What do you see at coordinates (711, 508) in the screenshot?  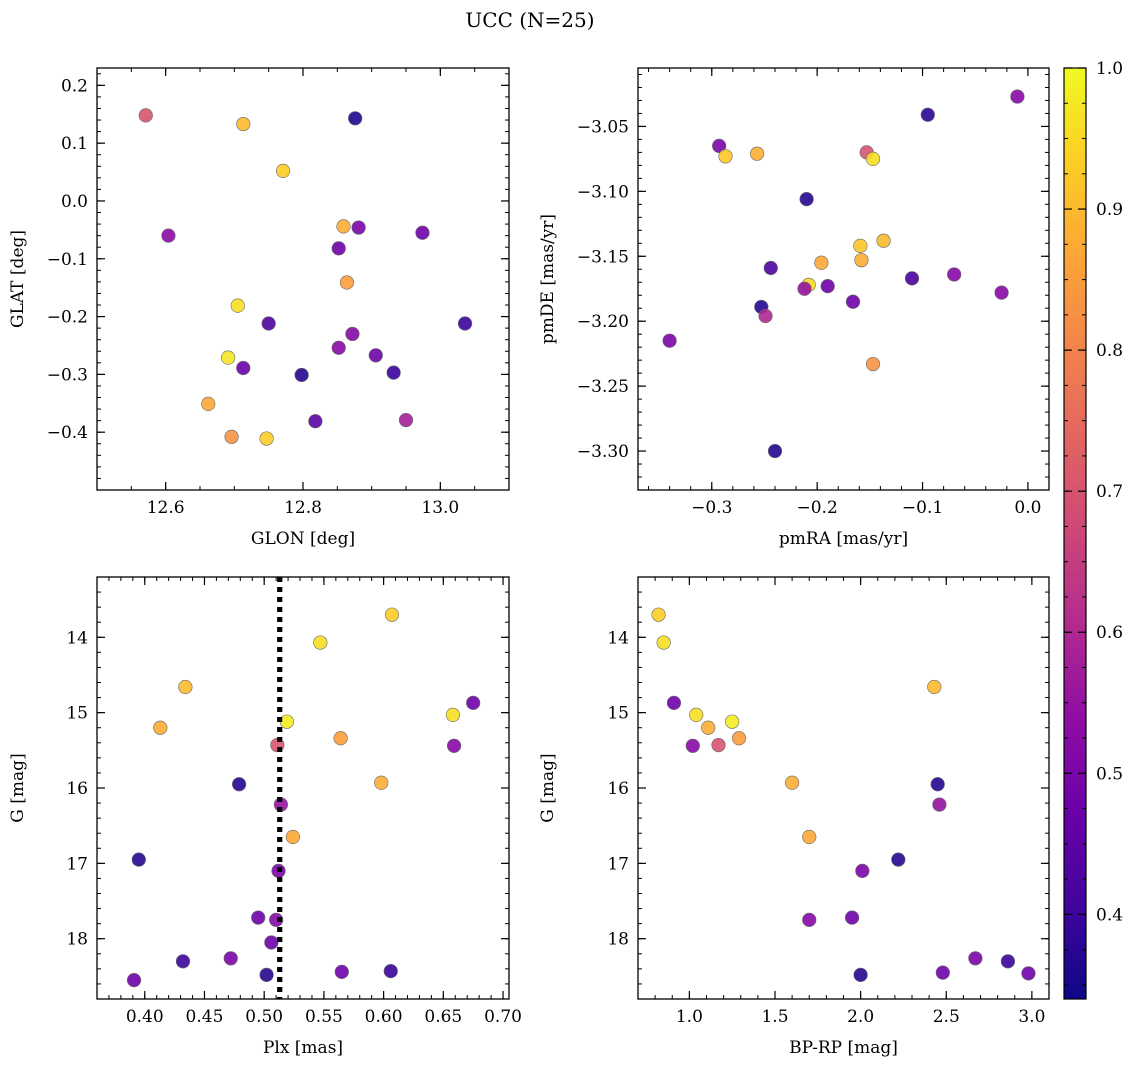 I see `x-tick-label: −0.3` at bounding box center [711, 508].